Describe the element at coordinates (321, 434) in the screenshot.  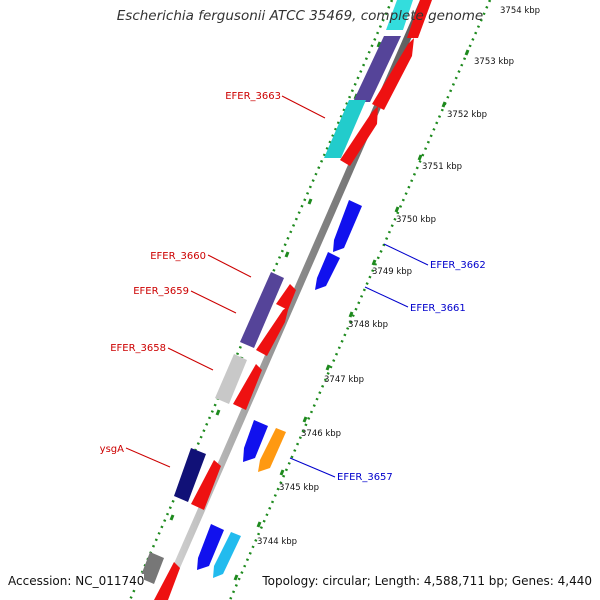
I see `scale-label: 3746 kbp` at that location.